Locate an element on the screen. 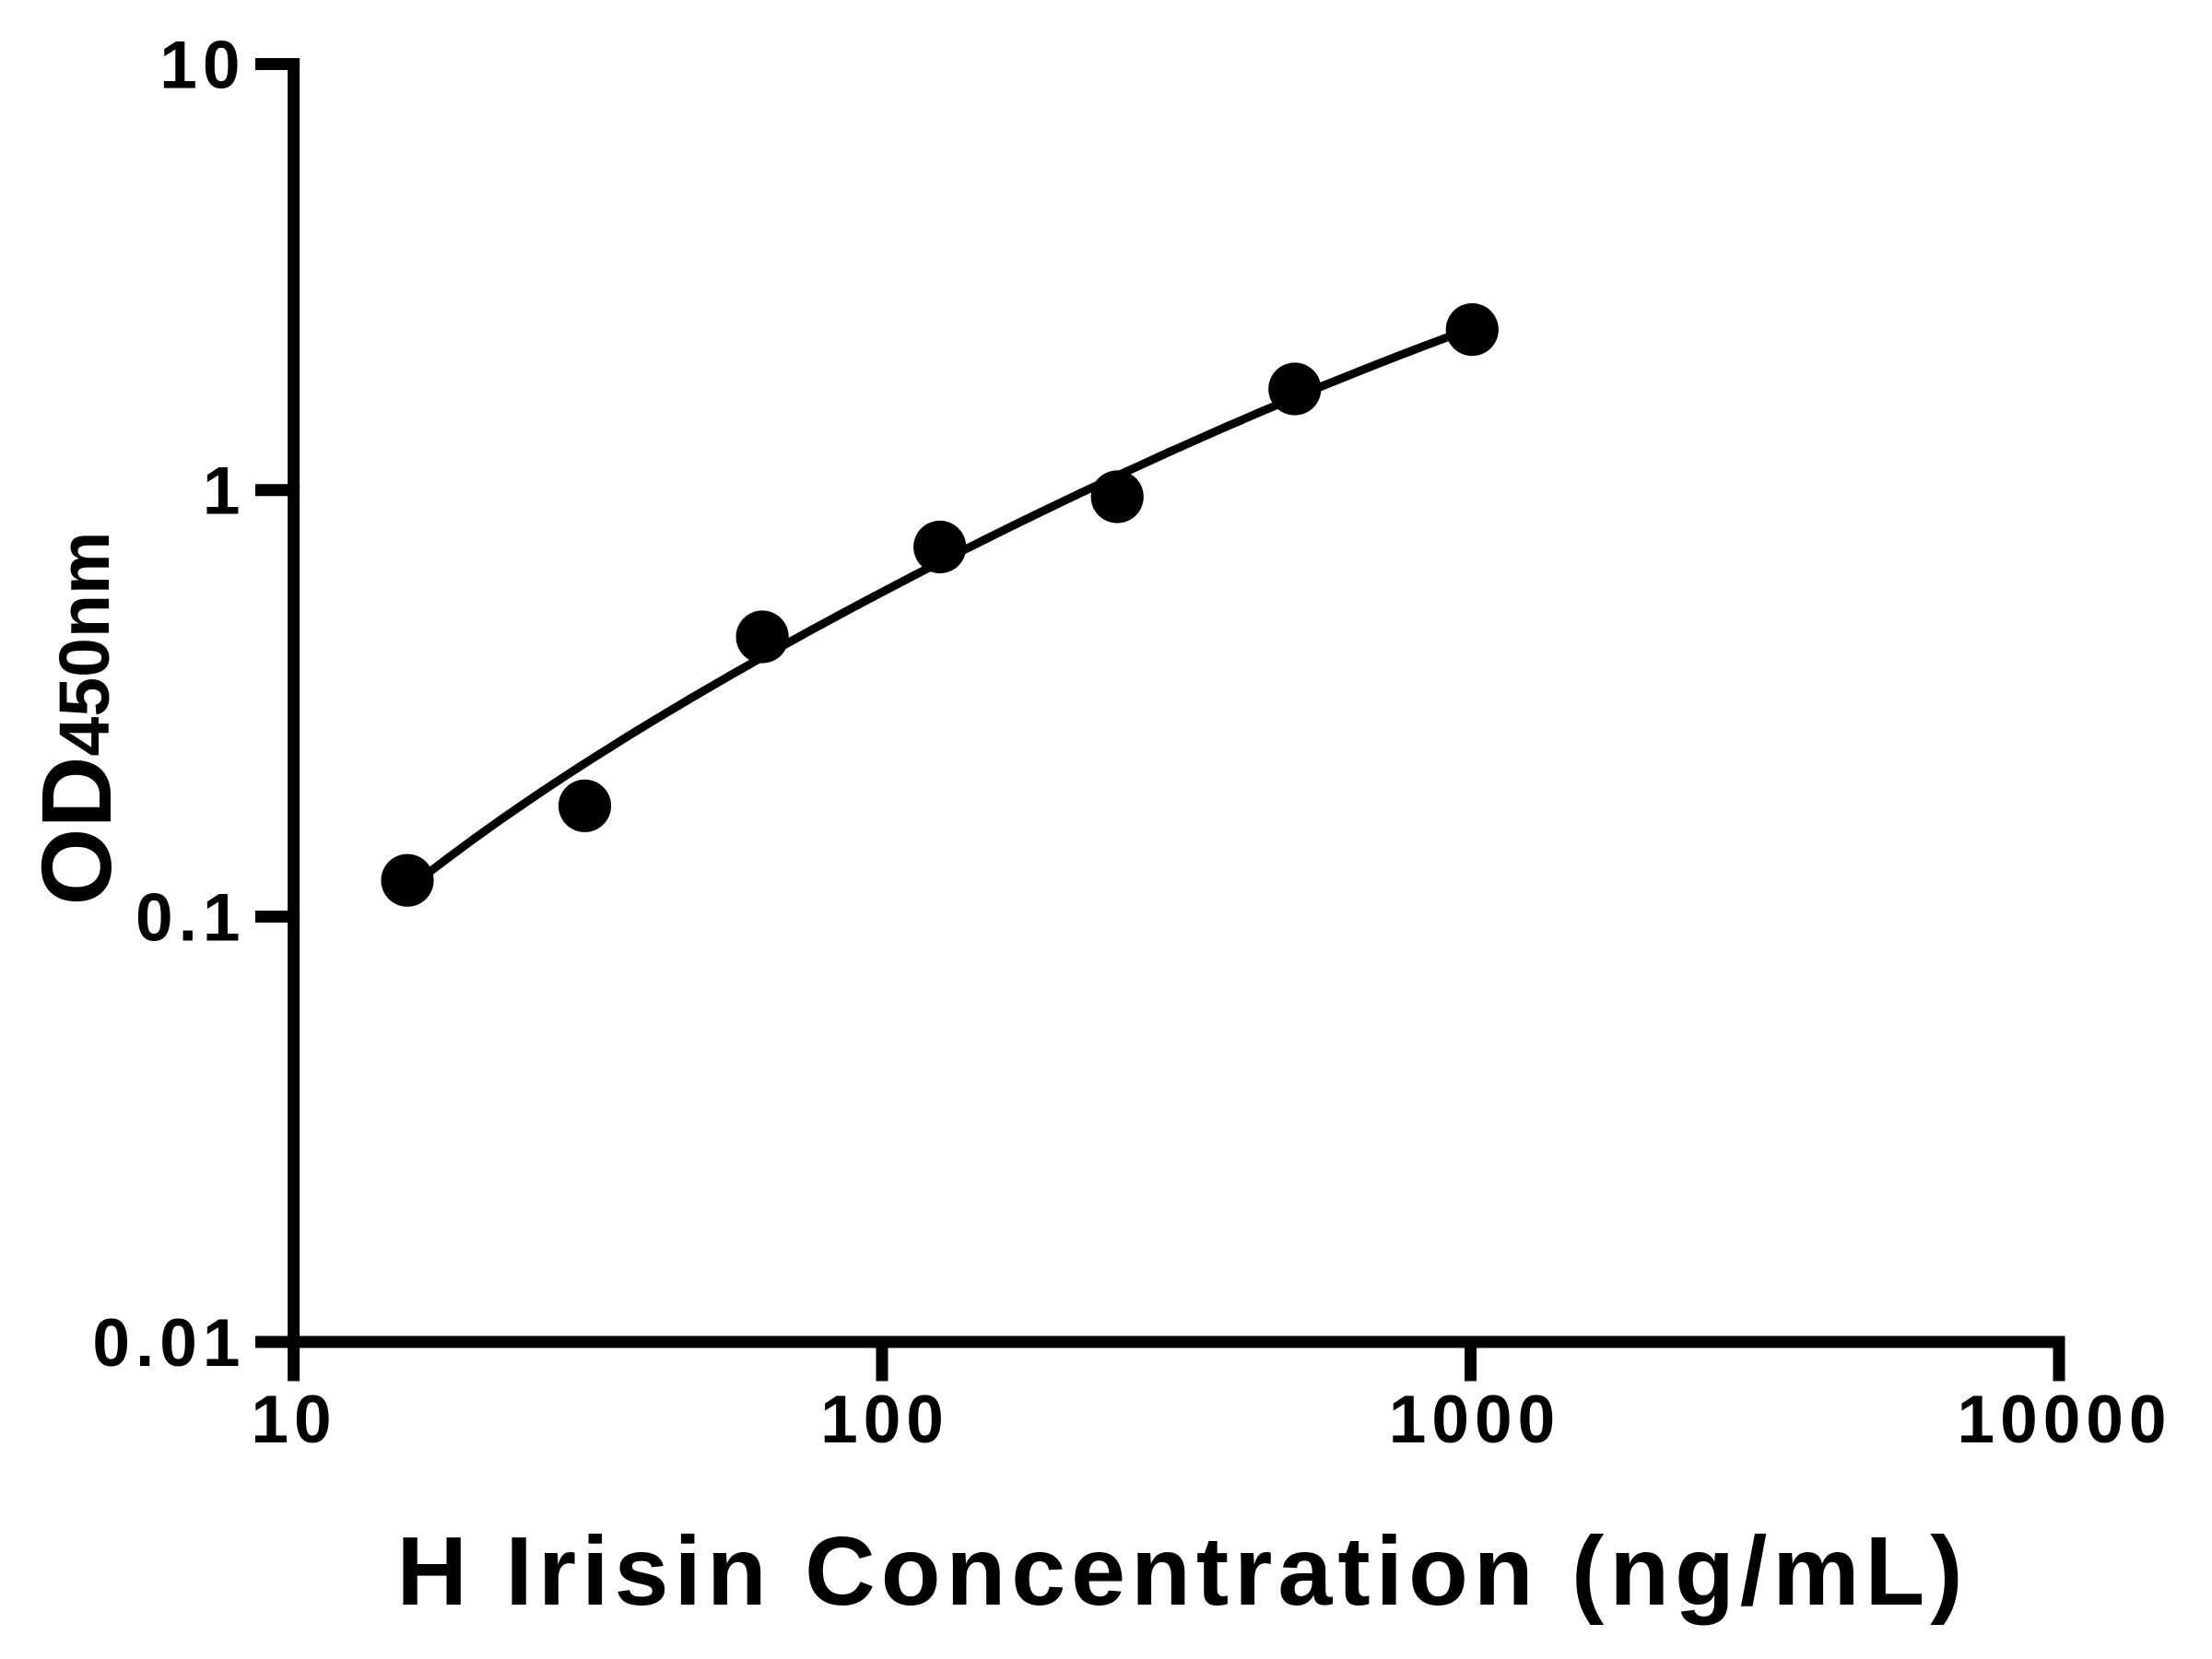 The height and width of the screenshot is (1659, 2212). svg-text: H Irisin Concentration (ng/mL) is located at coordinates (1182, 1571).